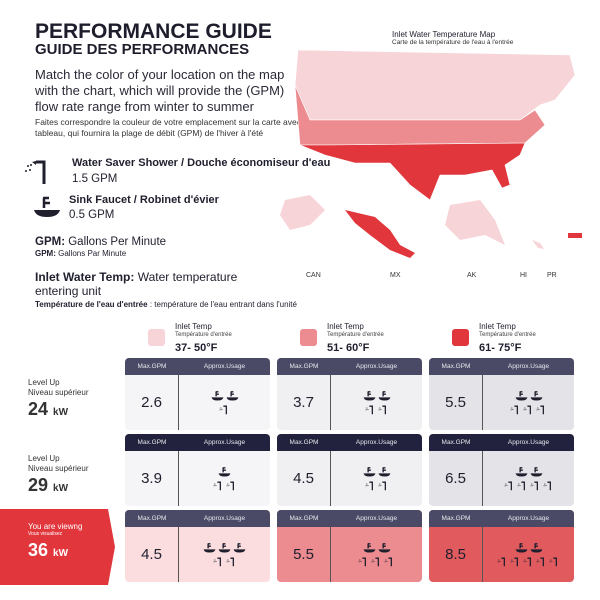 The image size is (600, 600). I want to click on level-title: Level Up, so click(44, 458).